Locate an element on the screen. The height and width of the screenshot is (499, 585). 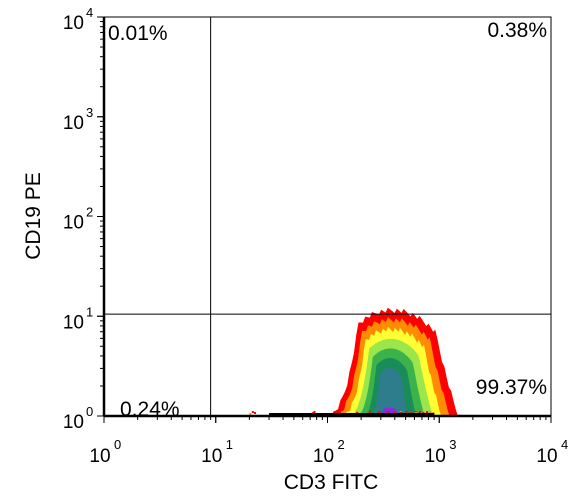
baseline-events is located at coordinates (352, 414).